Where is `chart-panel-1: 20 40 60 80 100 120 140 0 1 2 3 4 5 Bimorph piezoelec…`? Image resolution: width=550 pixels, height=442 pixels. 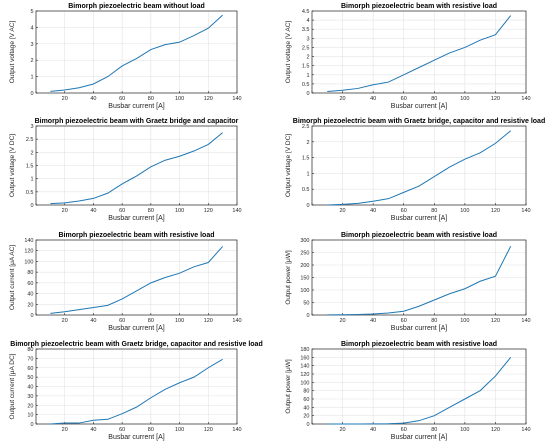 chart-panel-1: 20 40 60 80 100 120 140 0 1 2 3 4 5 Bimorph piezoelec… is located at coordinates (125, 56).